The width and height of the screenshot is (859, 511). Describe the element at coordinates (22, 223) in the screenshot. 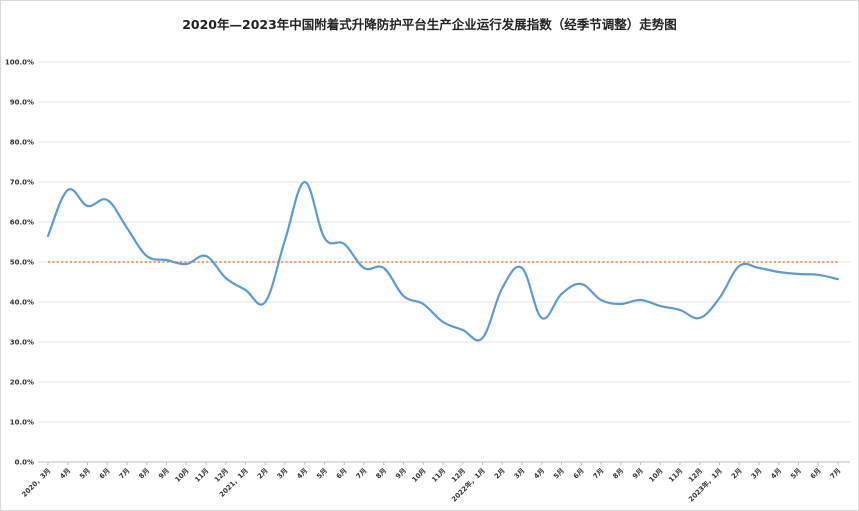

I see `y-tick-label: 60.0%` at that location.